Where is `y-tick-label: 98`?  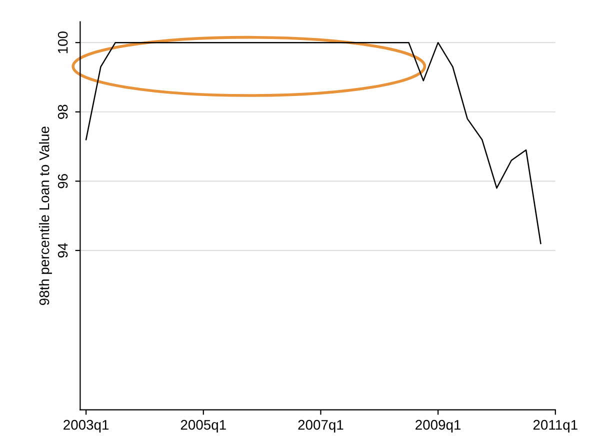
y-tick-label: 98 is located at coordinates (63, 111).